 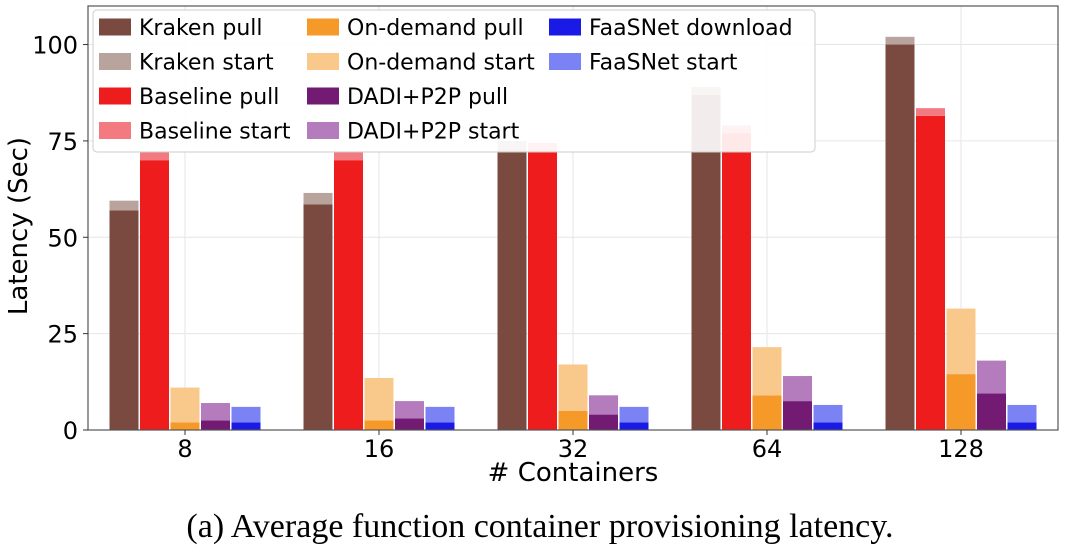 What do you see at coordinates (573, 449) in the screenshot?
I see `x-tick-label: 32` at bounding box center [573, 449].